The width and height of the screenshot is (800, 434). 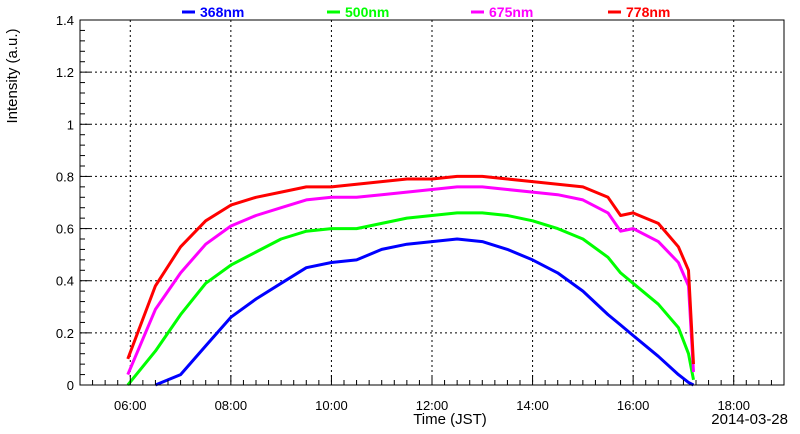 I want to click on y-tick-label: 0, so click(x=70, y=385).